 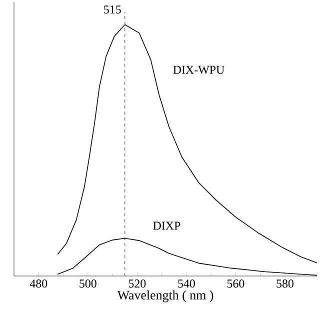 What do you see at coordinates (235, 284) in the screenshot?
I see `x-tick-label: 560` at bounding box center [235, 284].